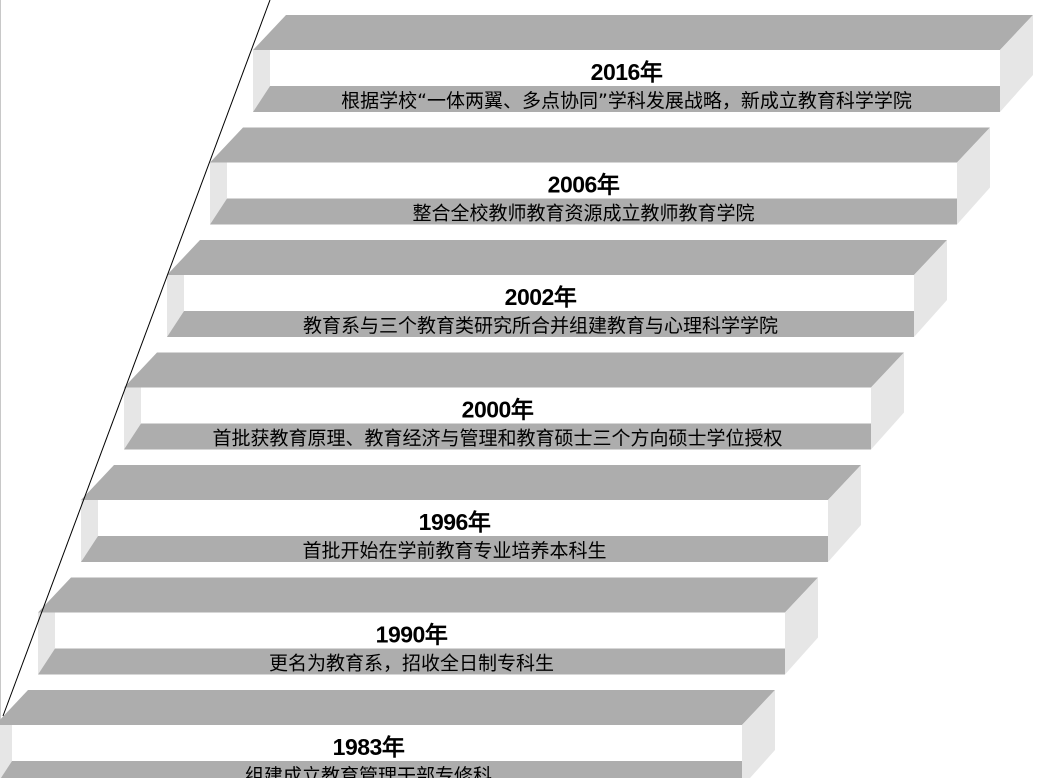 The height and width of the screenshot is (778, 1043). Describe the element at coordinates (368, 771) in the screenshot. I see `milestone-description: 组建成立教育管理干部专修科` at that location.